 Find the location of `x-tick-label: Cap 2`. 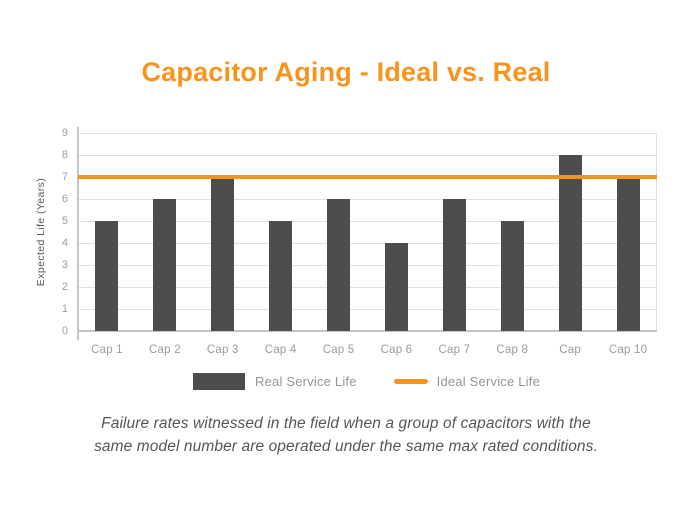

x-tick-label: Cap 2 is located at coordinates (164, 350).